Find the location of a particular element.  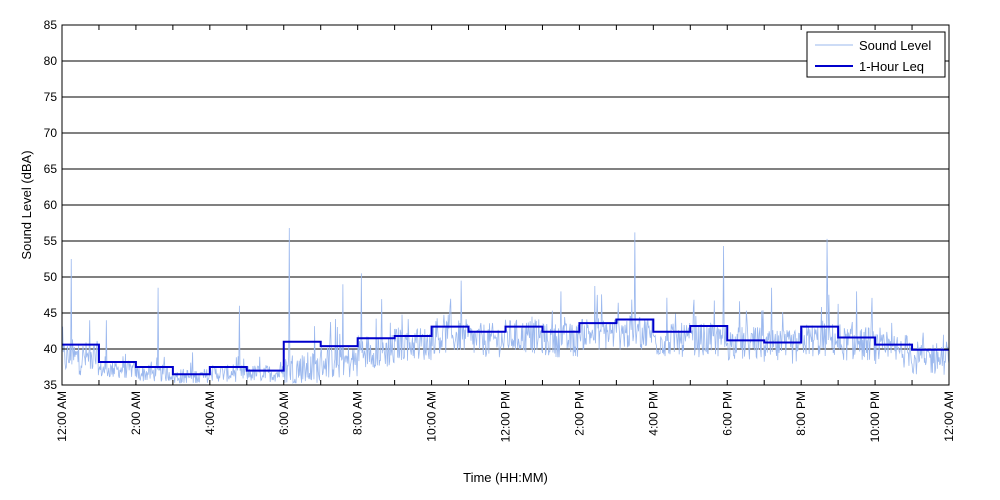

legend: Sound Level 1-Hour Leq is located at coordinates (876, 54).